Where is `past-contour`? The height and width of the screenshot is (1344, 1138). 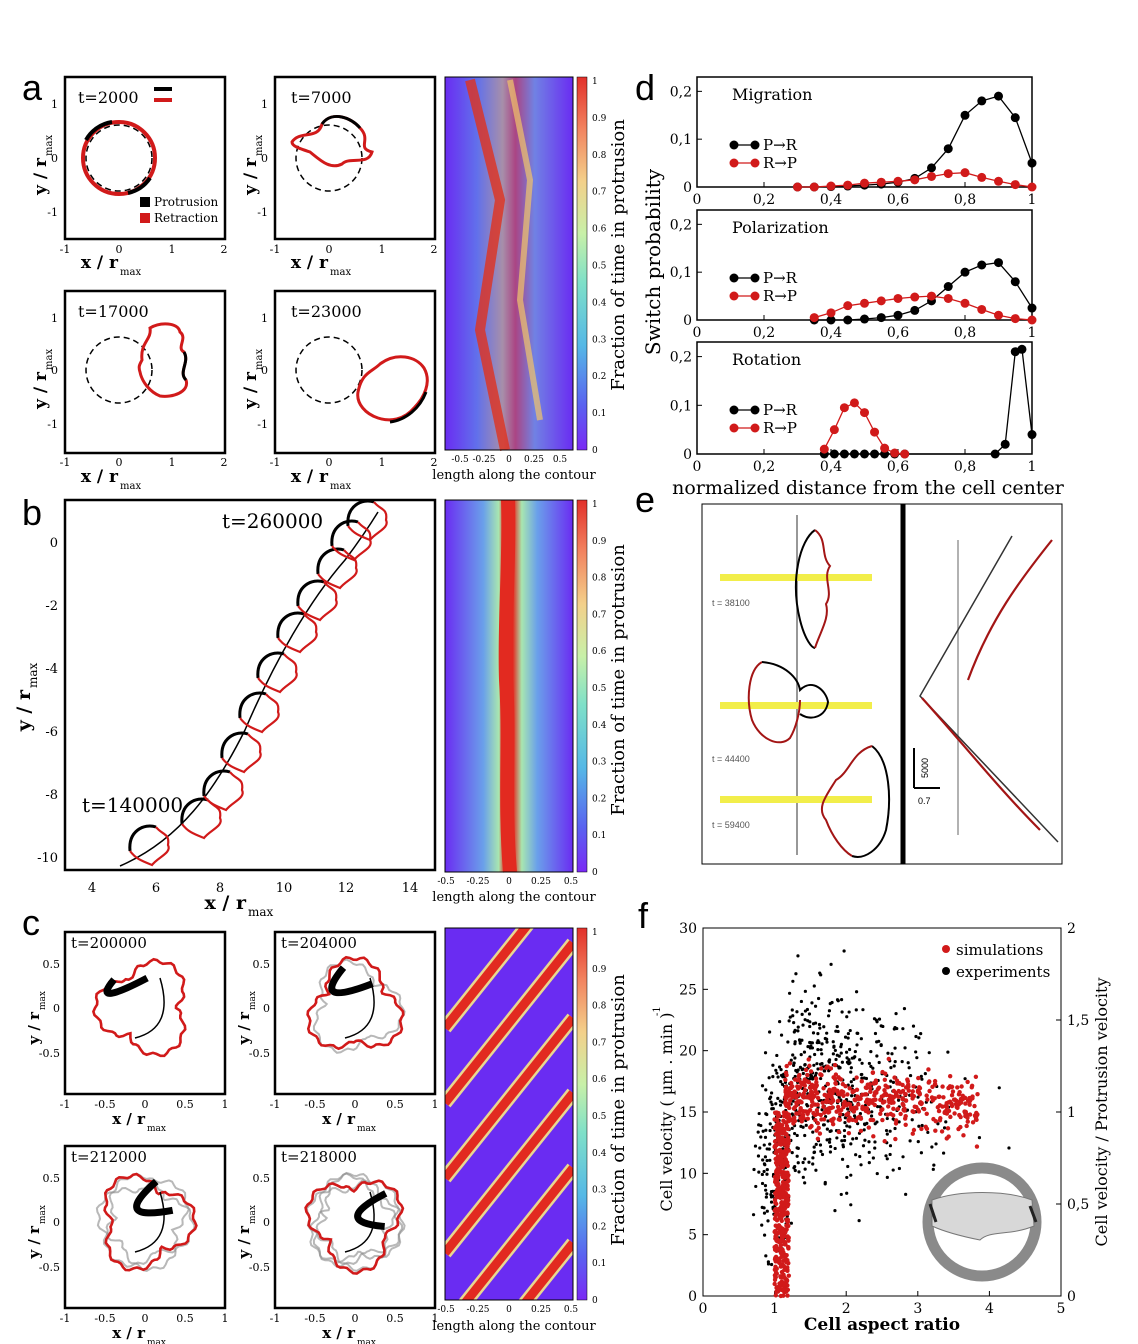 past-contour is located at coordinates (356, 1217).